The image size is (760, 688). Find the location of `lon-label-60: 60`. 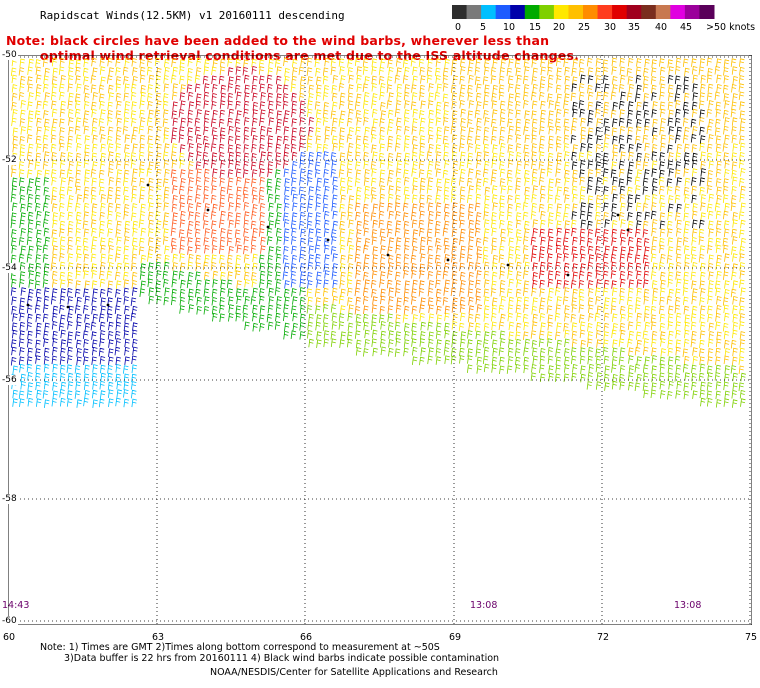

lon-label-60: 60 is located at coordinates (9, 637).